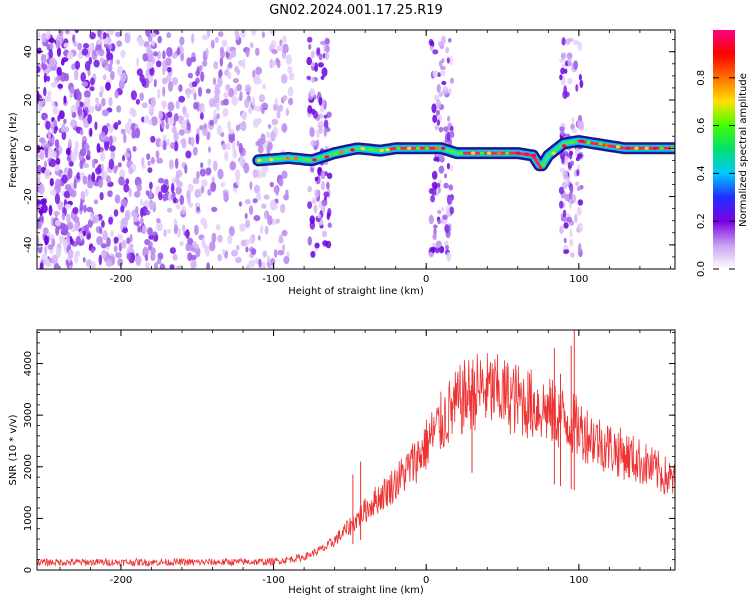 This screenshot has height=600, width=750. What do you see at coordinates (715, 173) in the screenshot?
I see `colorbar-ticks: 0.0 0.2 0.4 0.6 0.8` at bounding box center [715, 173].